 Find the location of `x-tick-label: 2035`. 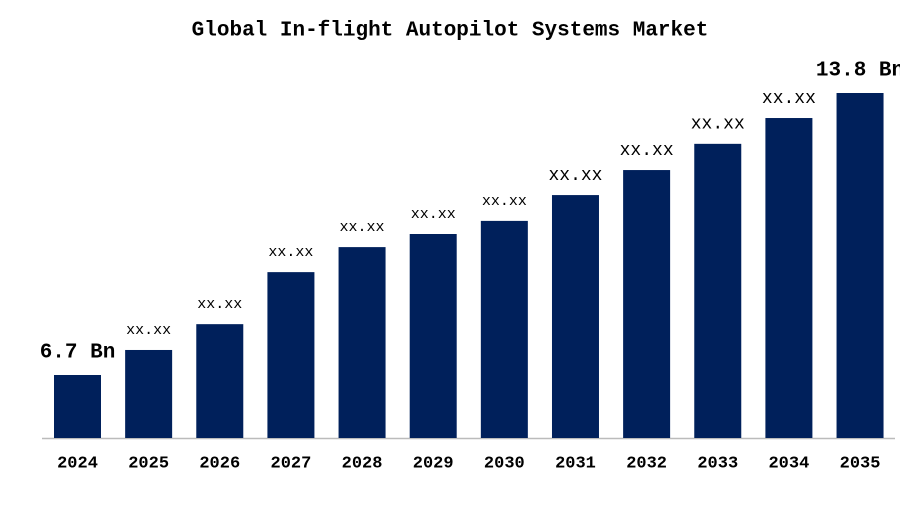

x-tick-label: 2035 is located at coordinates (860, 463).